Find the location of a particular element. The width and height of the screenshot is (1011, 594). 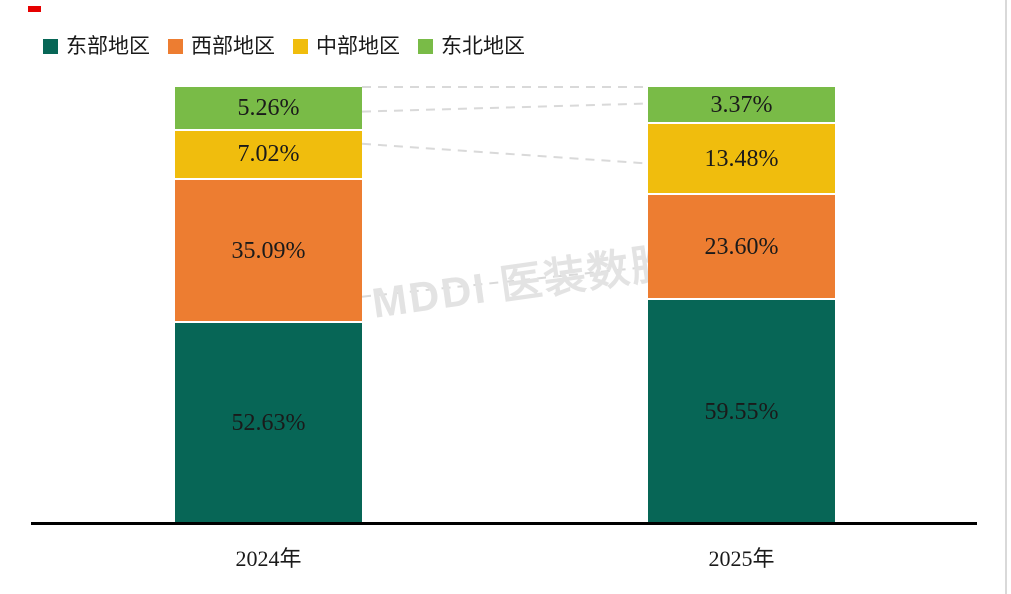

segment-value-label: 3.37% is located at coordinates (741, 104).